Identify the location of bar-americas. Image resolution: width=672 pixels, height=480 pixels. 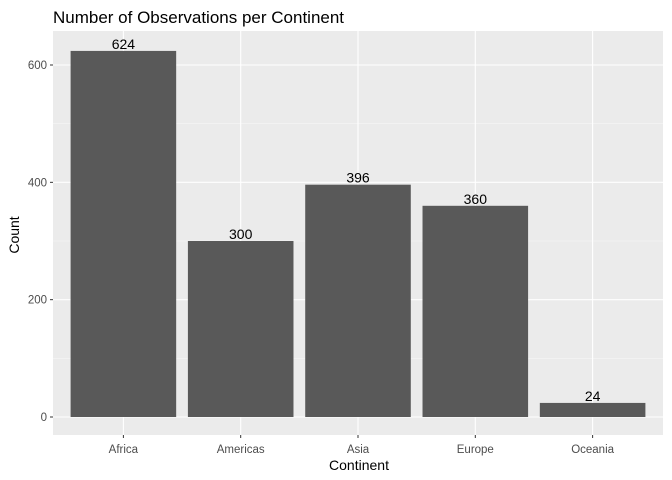
(240, 329).